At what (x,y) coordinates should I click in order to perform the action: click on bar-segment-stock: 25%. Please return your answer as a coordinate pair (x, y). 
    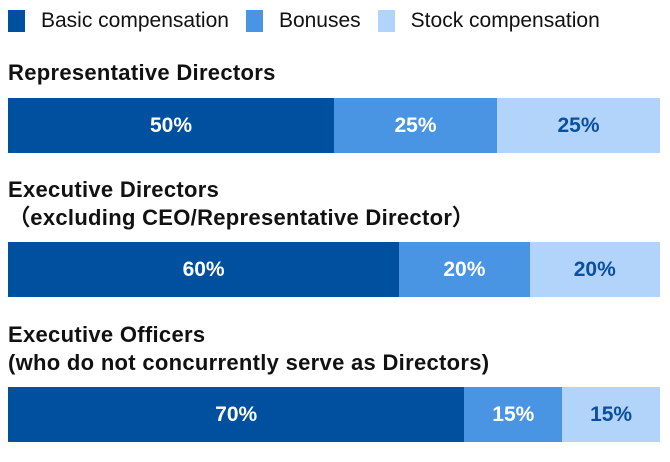
    Looking at the image, I should click on (578, 125).